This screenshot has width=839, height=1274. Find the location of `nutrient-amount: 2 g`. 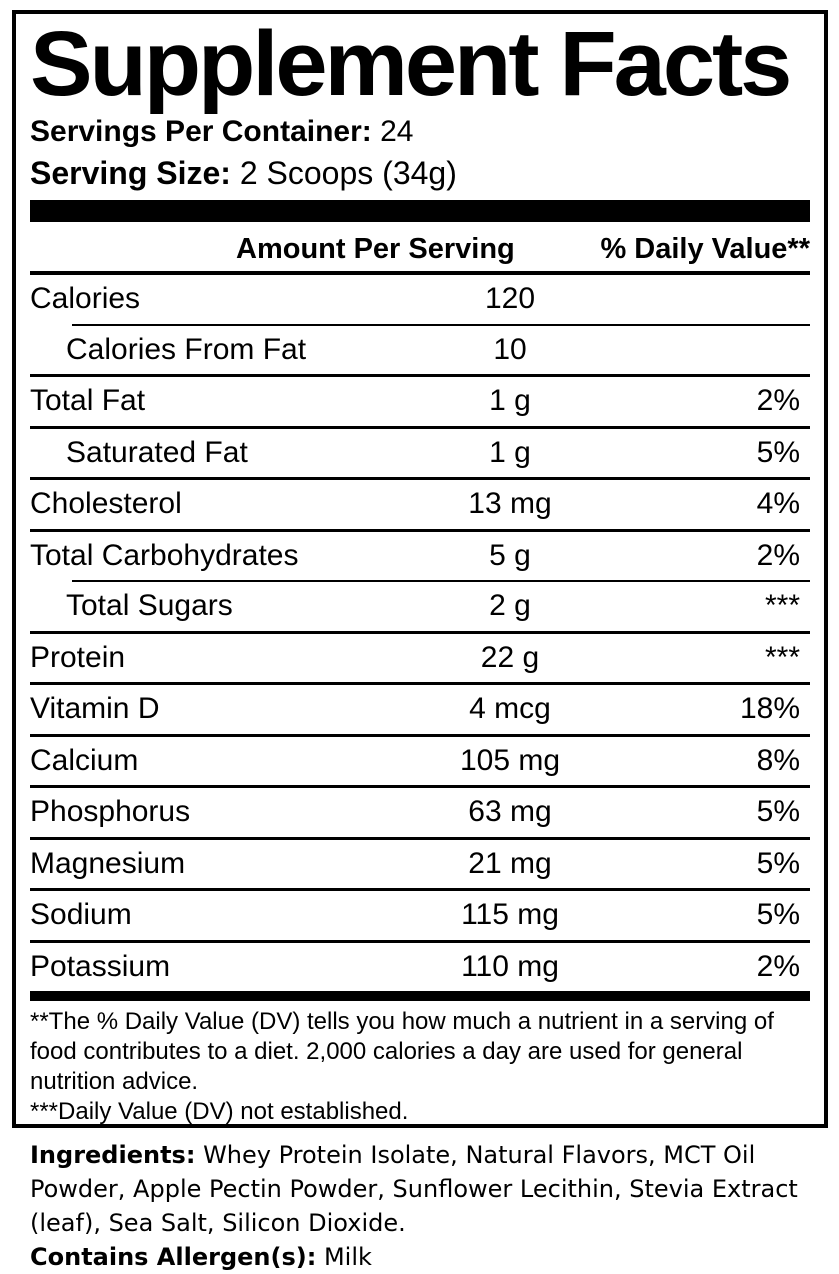

nutrient-amount: 2 g is located at coordinates (510, 606).